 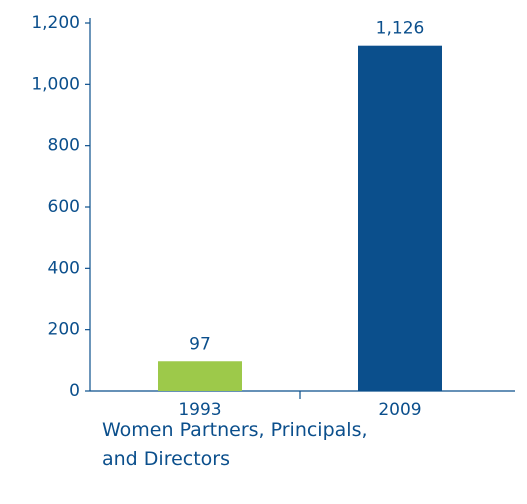 What do you see at coordinates (64, 268) in the screenshot?
I see `y-tick-label: 400` at bounding box center [64, 268].